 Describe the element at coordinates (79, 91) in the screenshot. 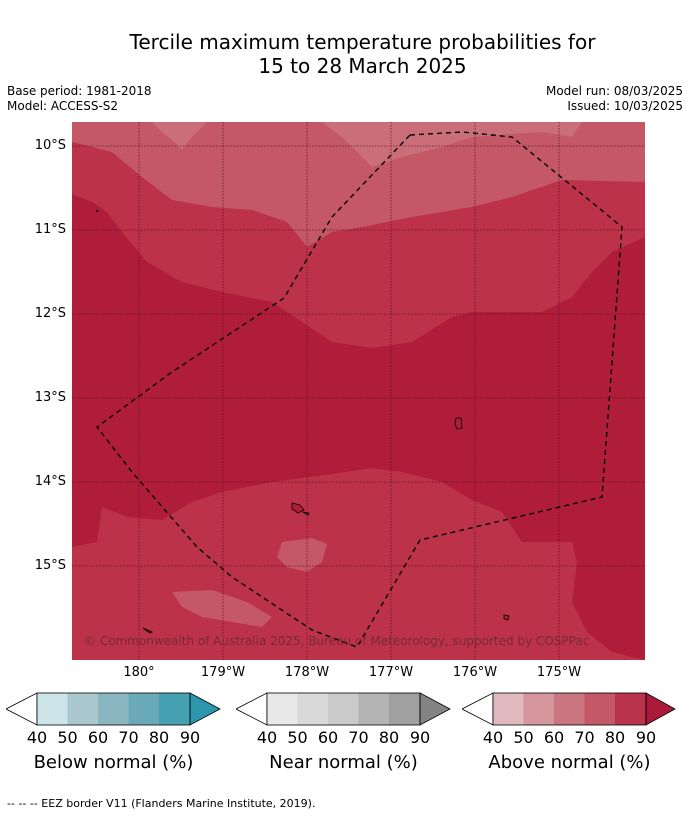

I see `base-period: Base period: 1981-2018` at that location.